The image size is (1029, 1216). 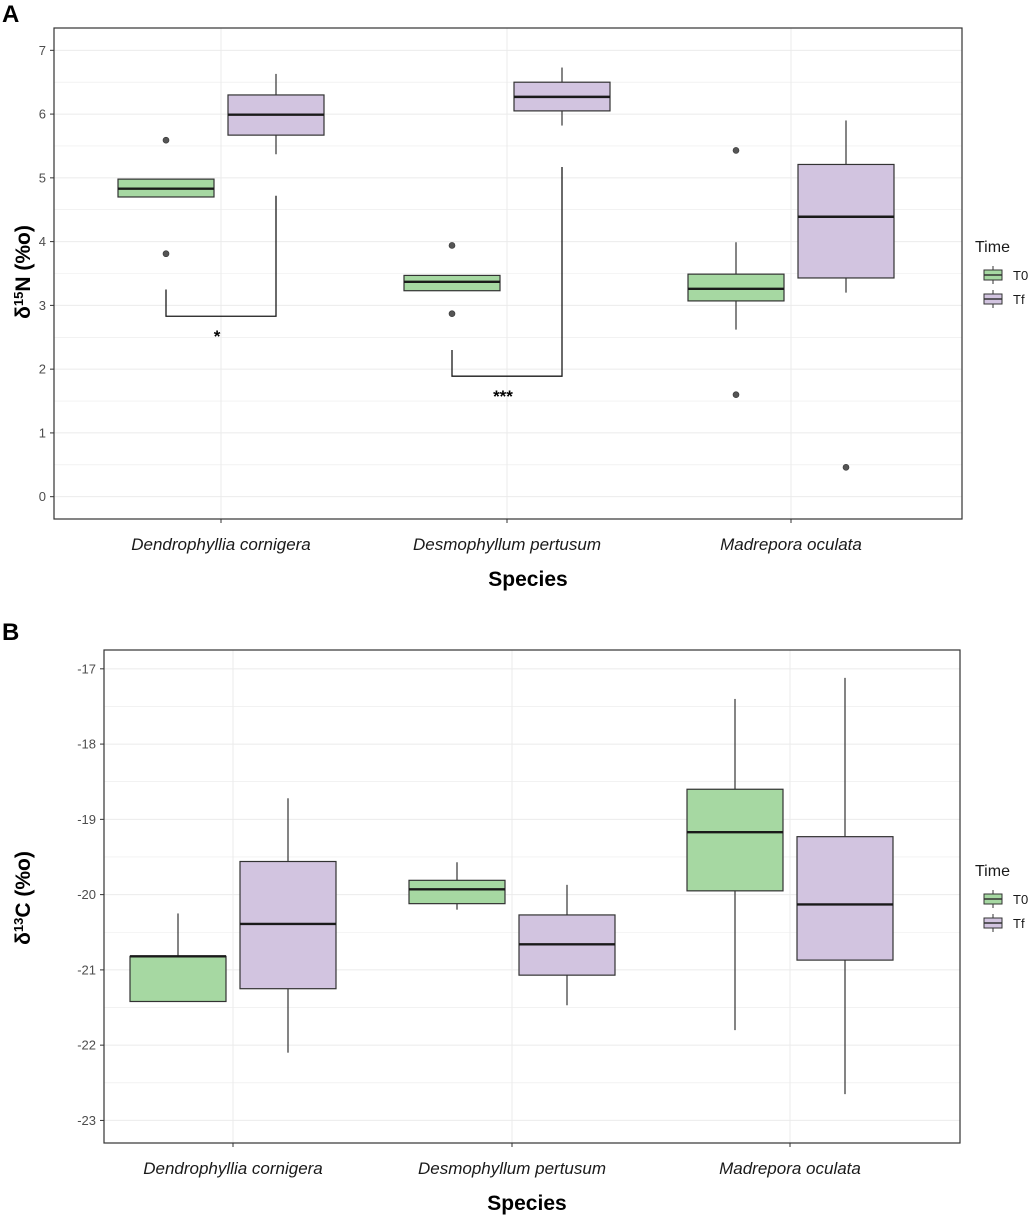 I want to click on y-tick-label: 4, so click(x=42, y=241).